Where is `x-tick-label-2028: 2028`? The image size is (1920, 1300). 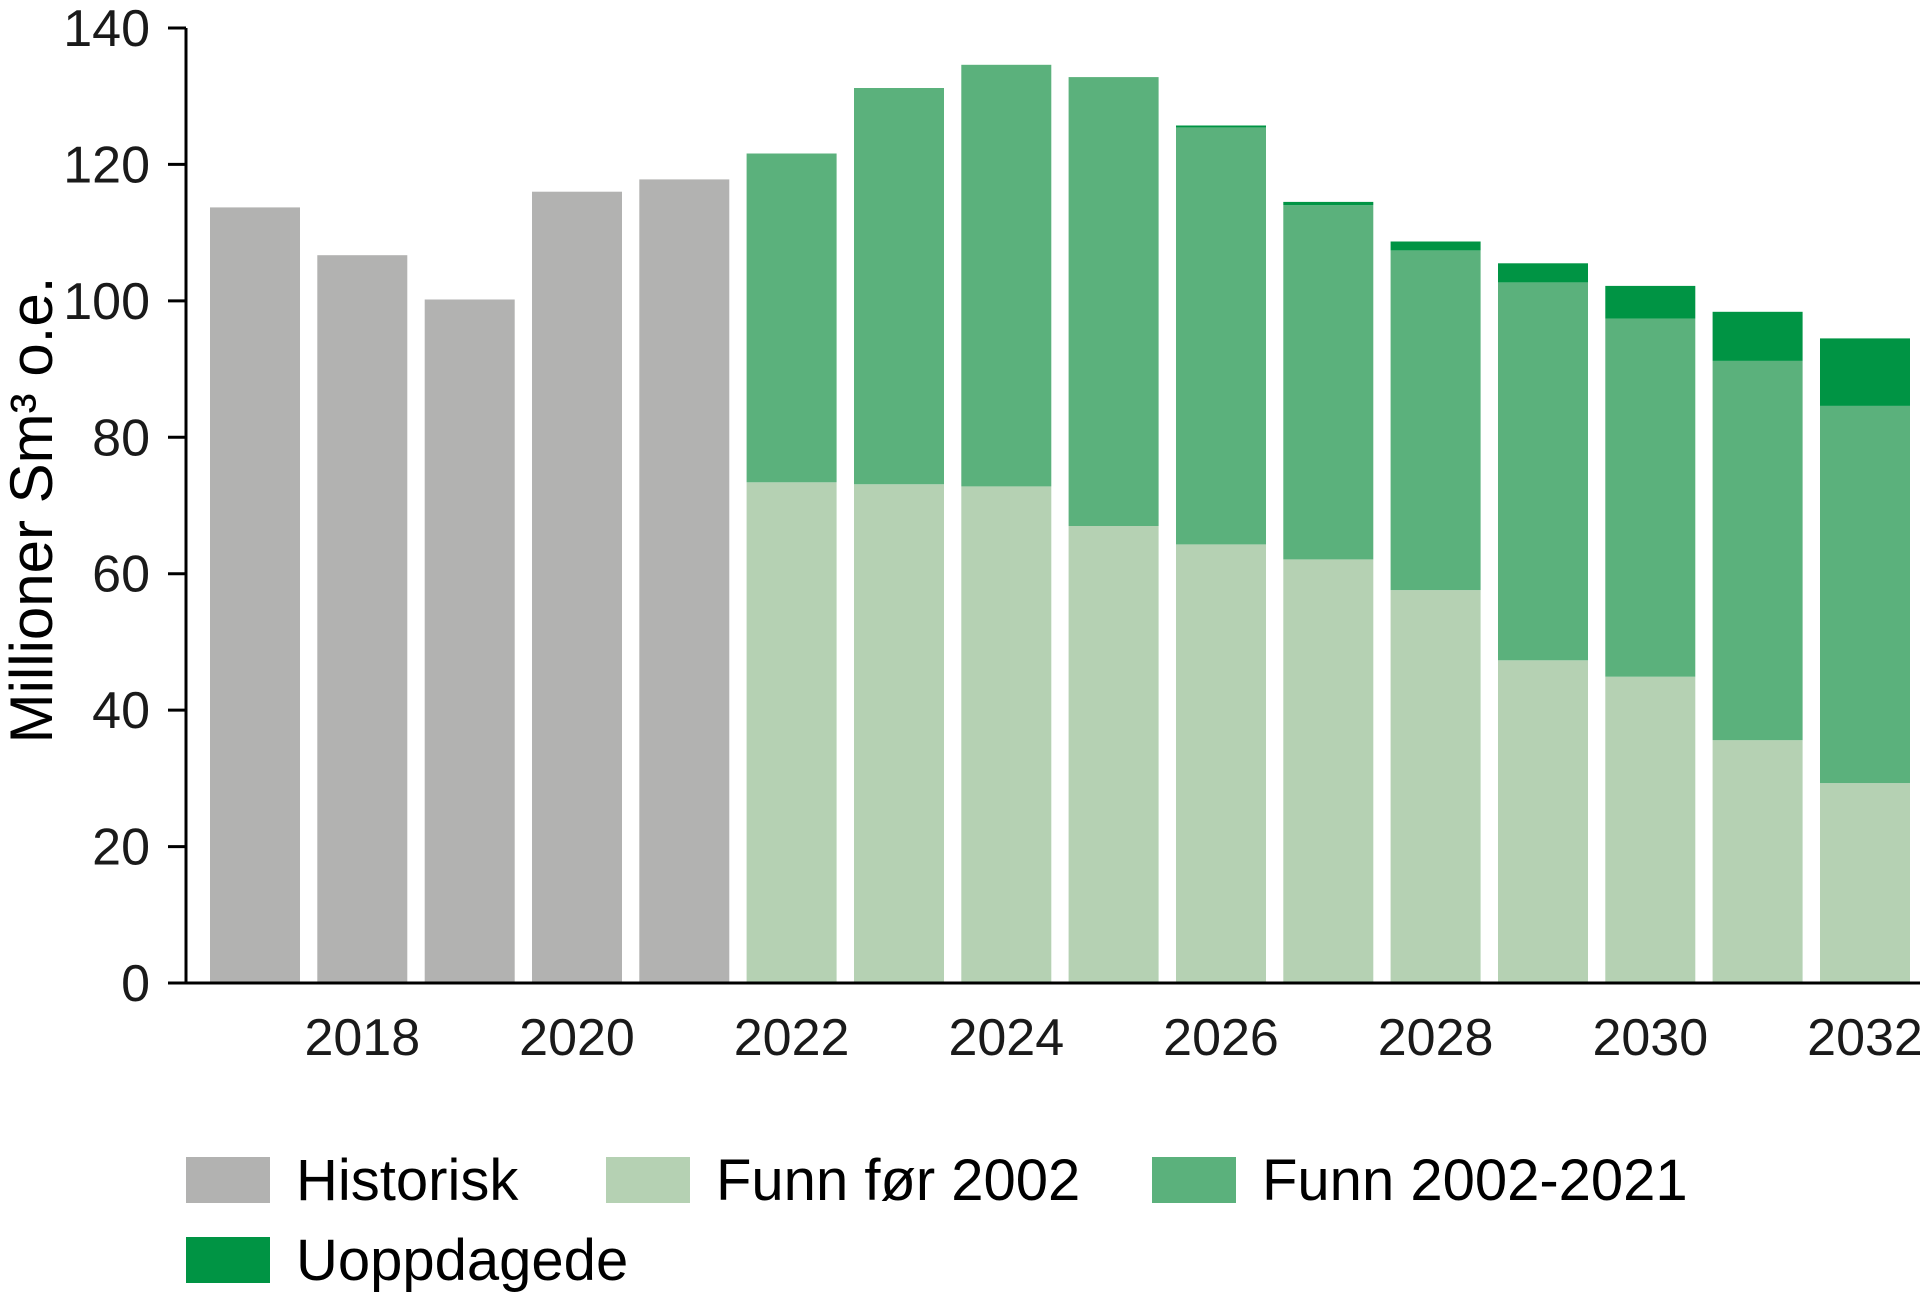 x-tick-label-2028: 2028 is located at coordinates (1436, 1038).